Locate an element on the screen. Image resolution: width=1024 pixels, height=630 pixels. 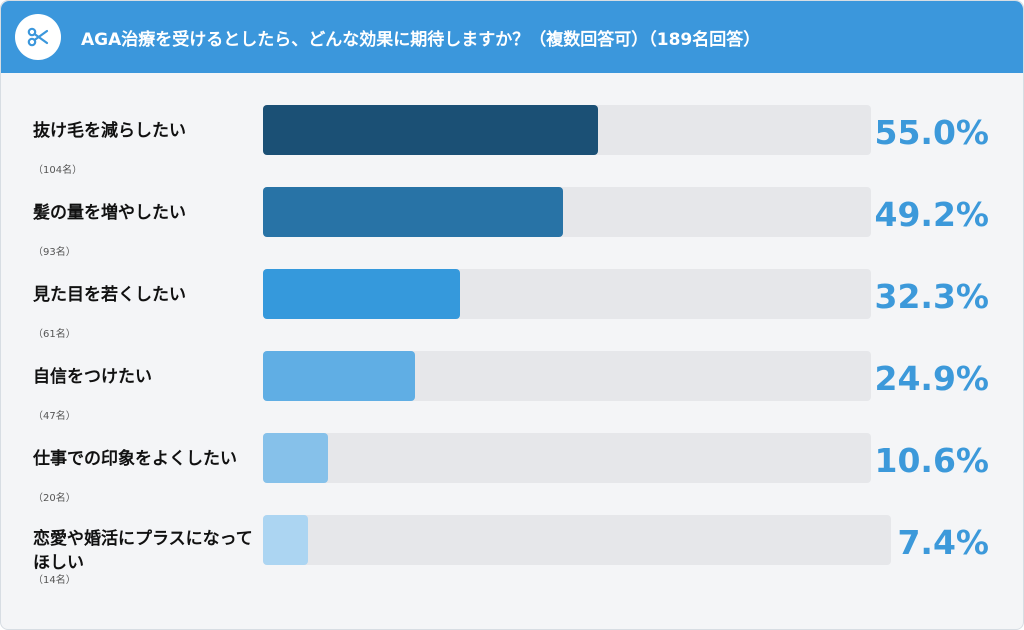
percent-label: 49.2% is located at coordinates (932, 214).